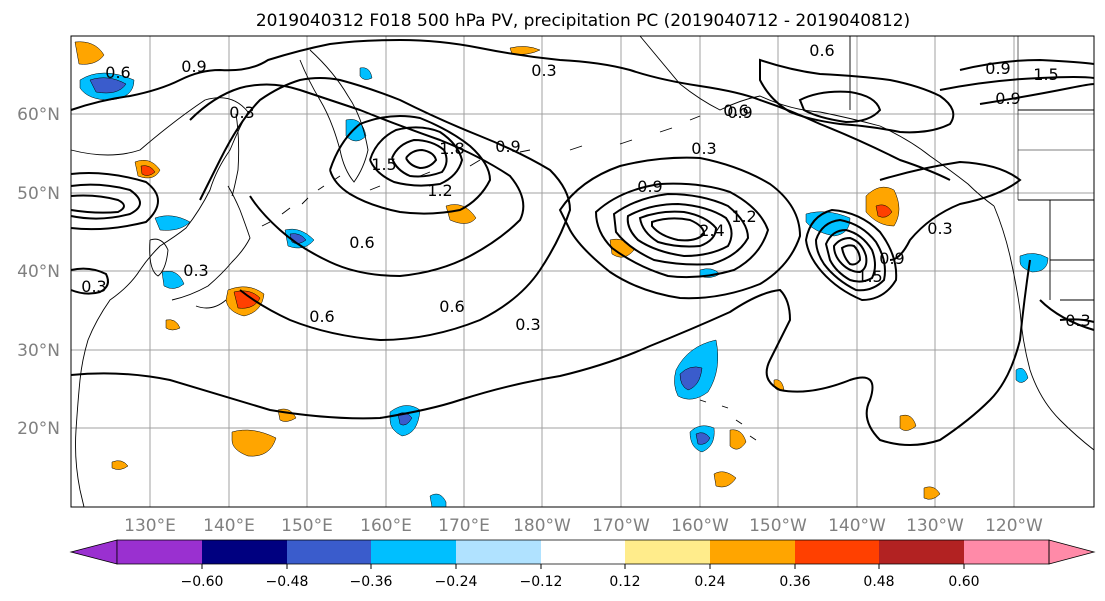 The height and width of the screenshot is (601, 1105). I want to click on pv-contour-140w-1.2, so click(850, 255).